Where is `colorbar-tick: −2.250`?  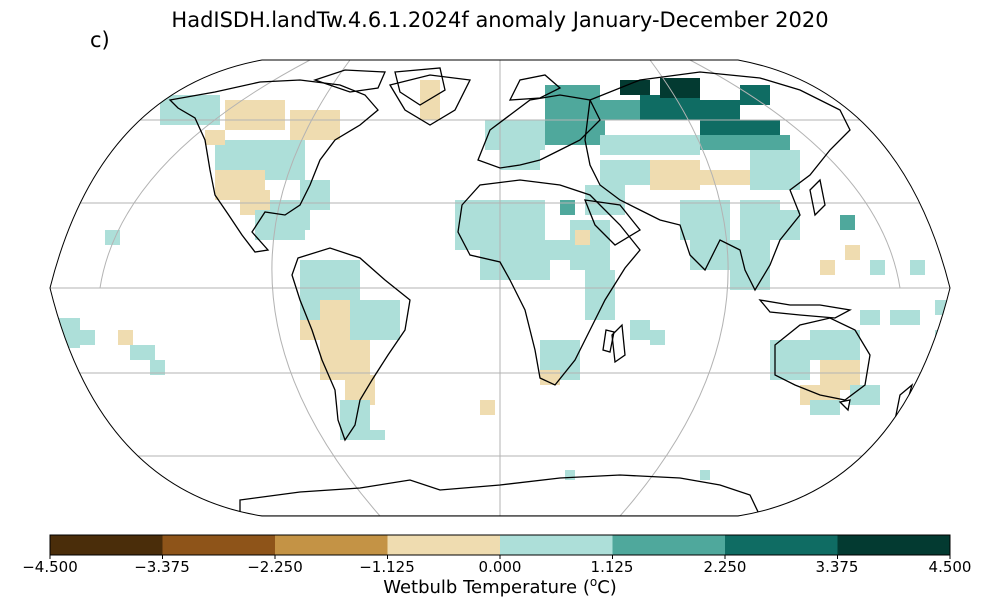
colorbar-tick: −2.250 is located at coordinates (275, 567).